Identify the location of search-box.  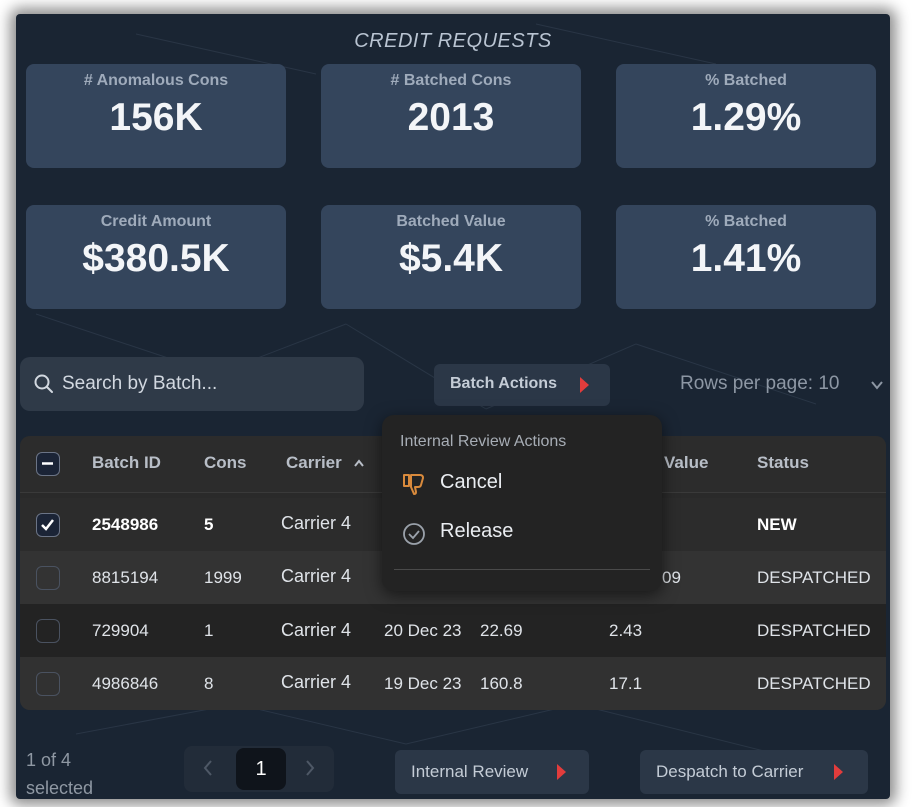
(192, 384).